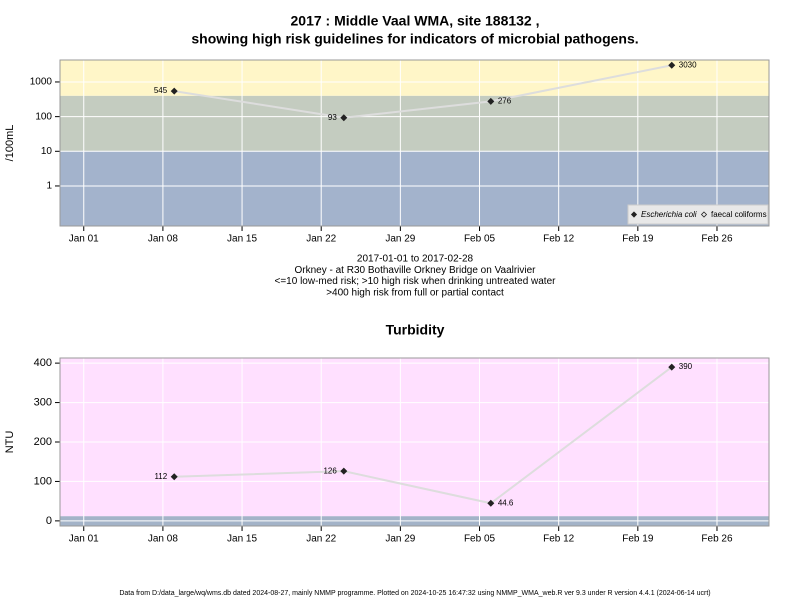 The width and height of the screenshot is (800, 600). Describe the element at coordinates (161, 90) in the screenshot. I see `data-label: 545` at that location.